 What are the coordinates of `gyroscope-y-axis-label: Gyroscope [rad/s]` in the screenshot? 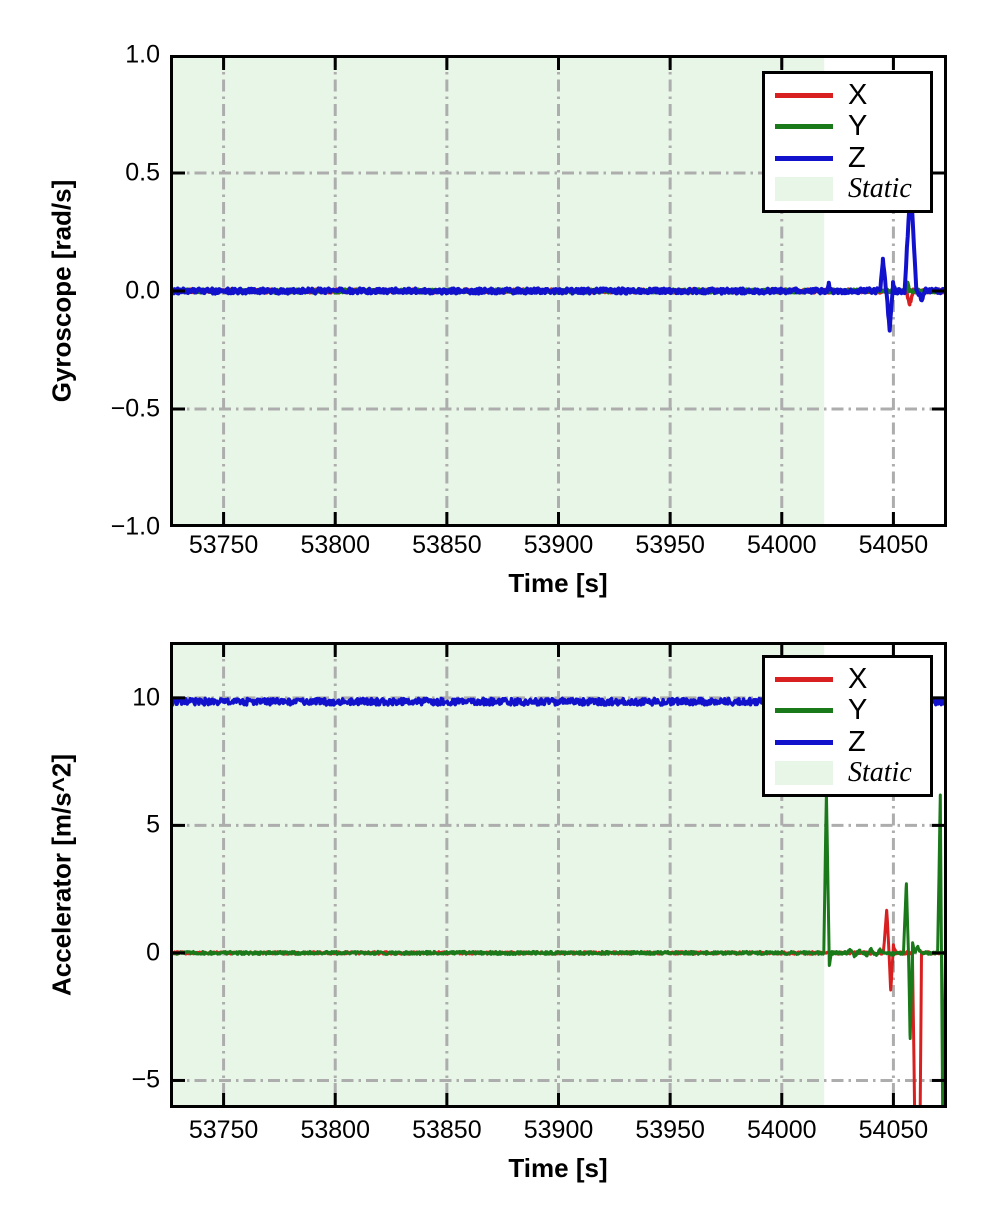 It's located at (61, 291).